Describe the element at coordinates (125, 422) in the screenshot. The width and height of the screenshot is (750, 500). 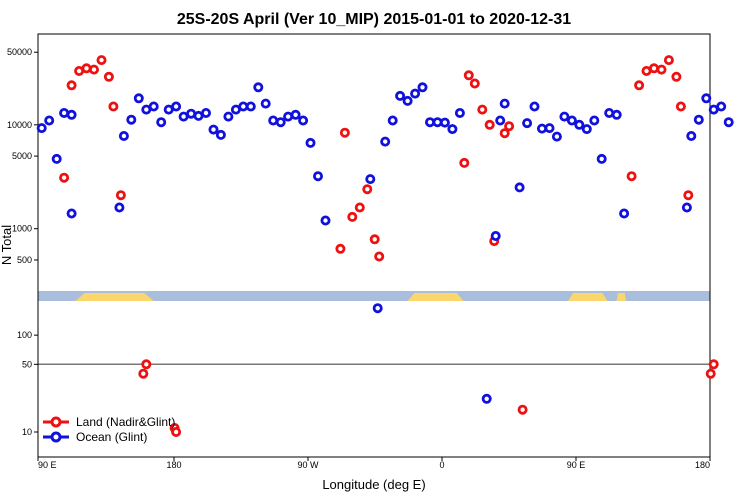
I see `legend-label-land: Land (Nadir&Glint)` at that location.